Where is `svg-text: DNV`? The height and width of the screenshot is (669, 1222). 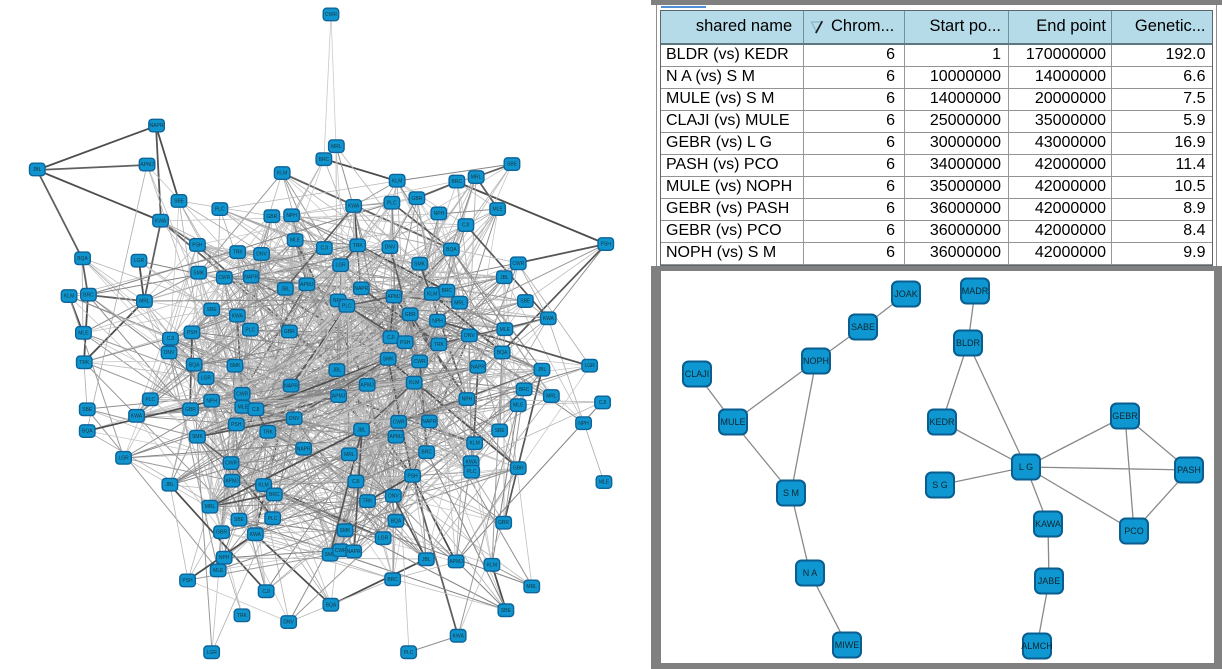
svg-text: DNV is located at coordinates (261, 255).